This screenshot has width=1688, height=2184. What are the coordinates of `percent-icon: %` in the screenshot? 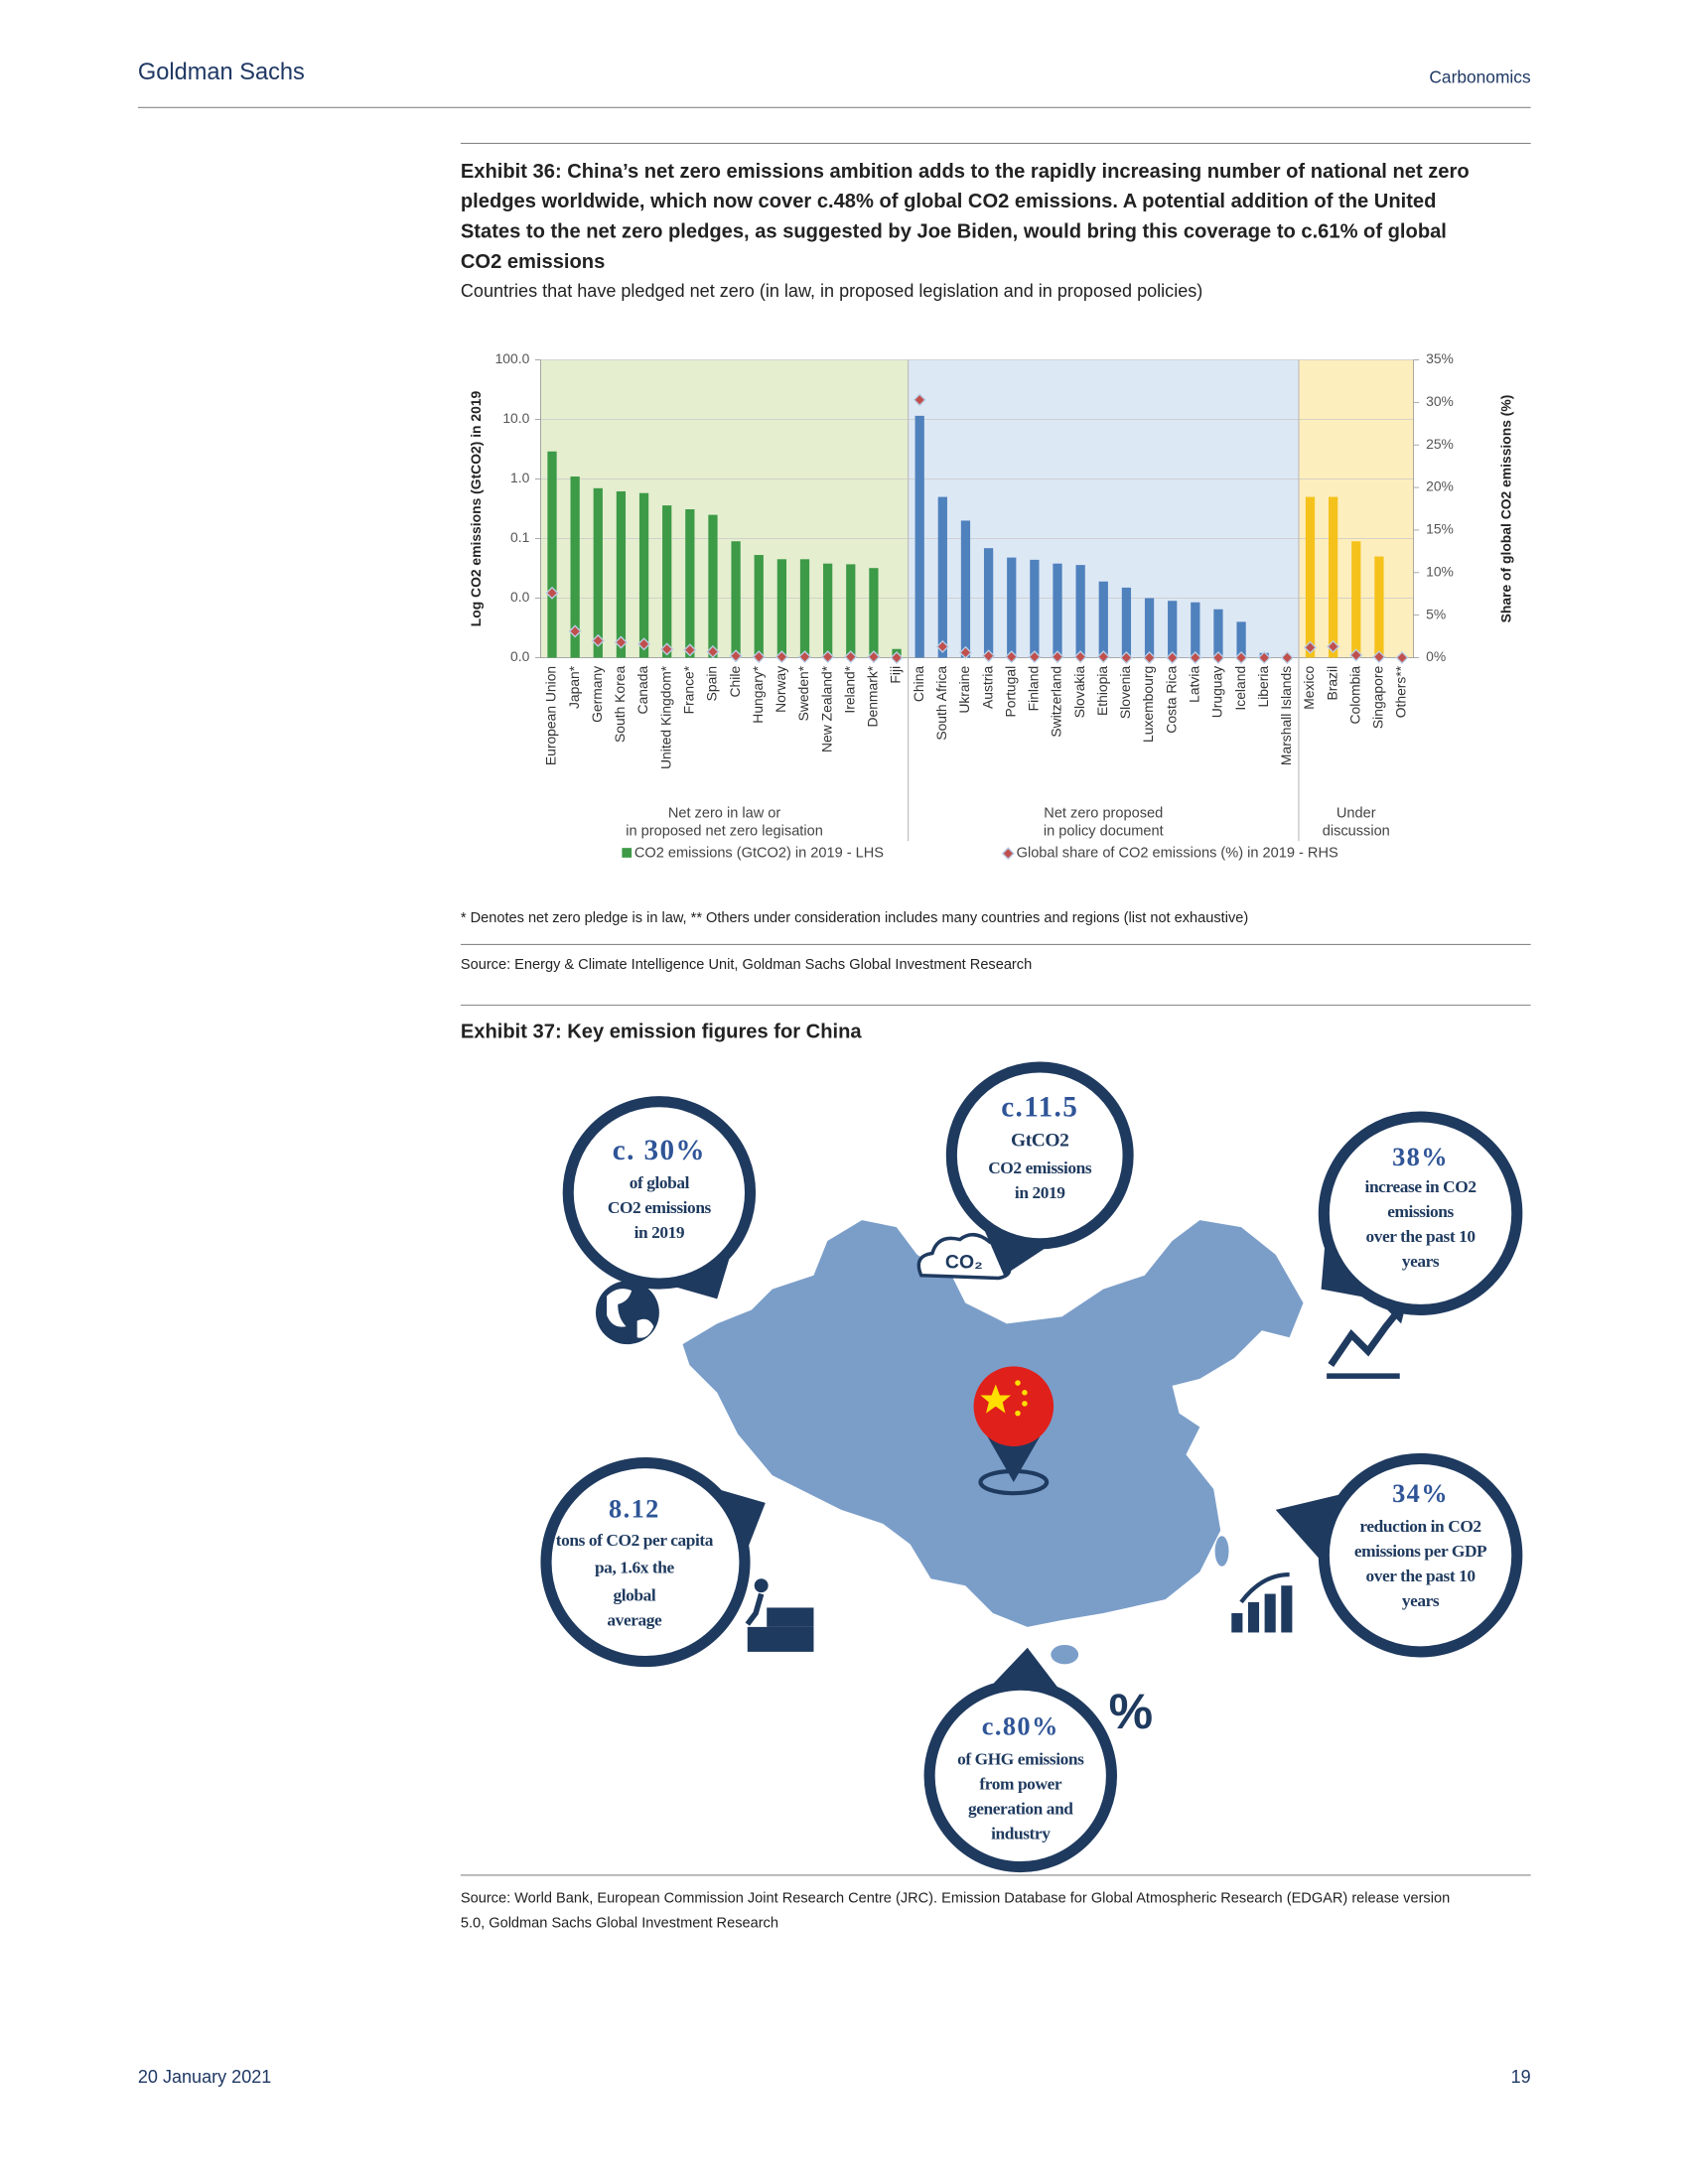 It's located at (1131, 1711).